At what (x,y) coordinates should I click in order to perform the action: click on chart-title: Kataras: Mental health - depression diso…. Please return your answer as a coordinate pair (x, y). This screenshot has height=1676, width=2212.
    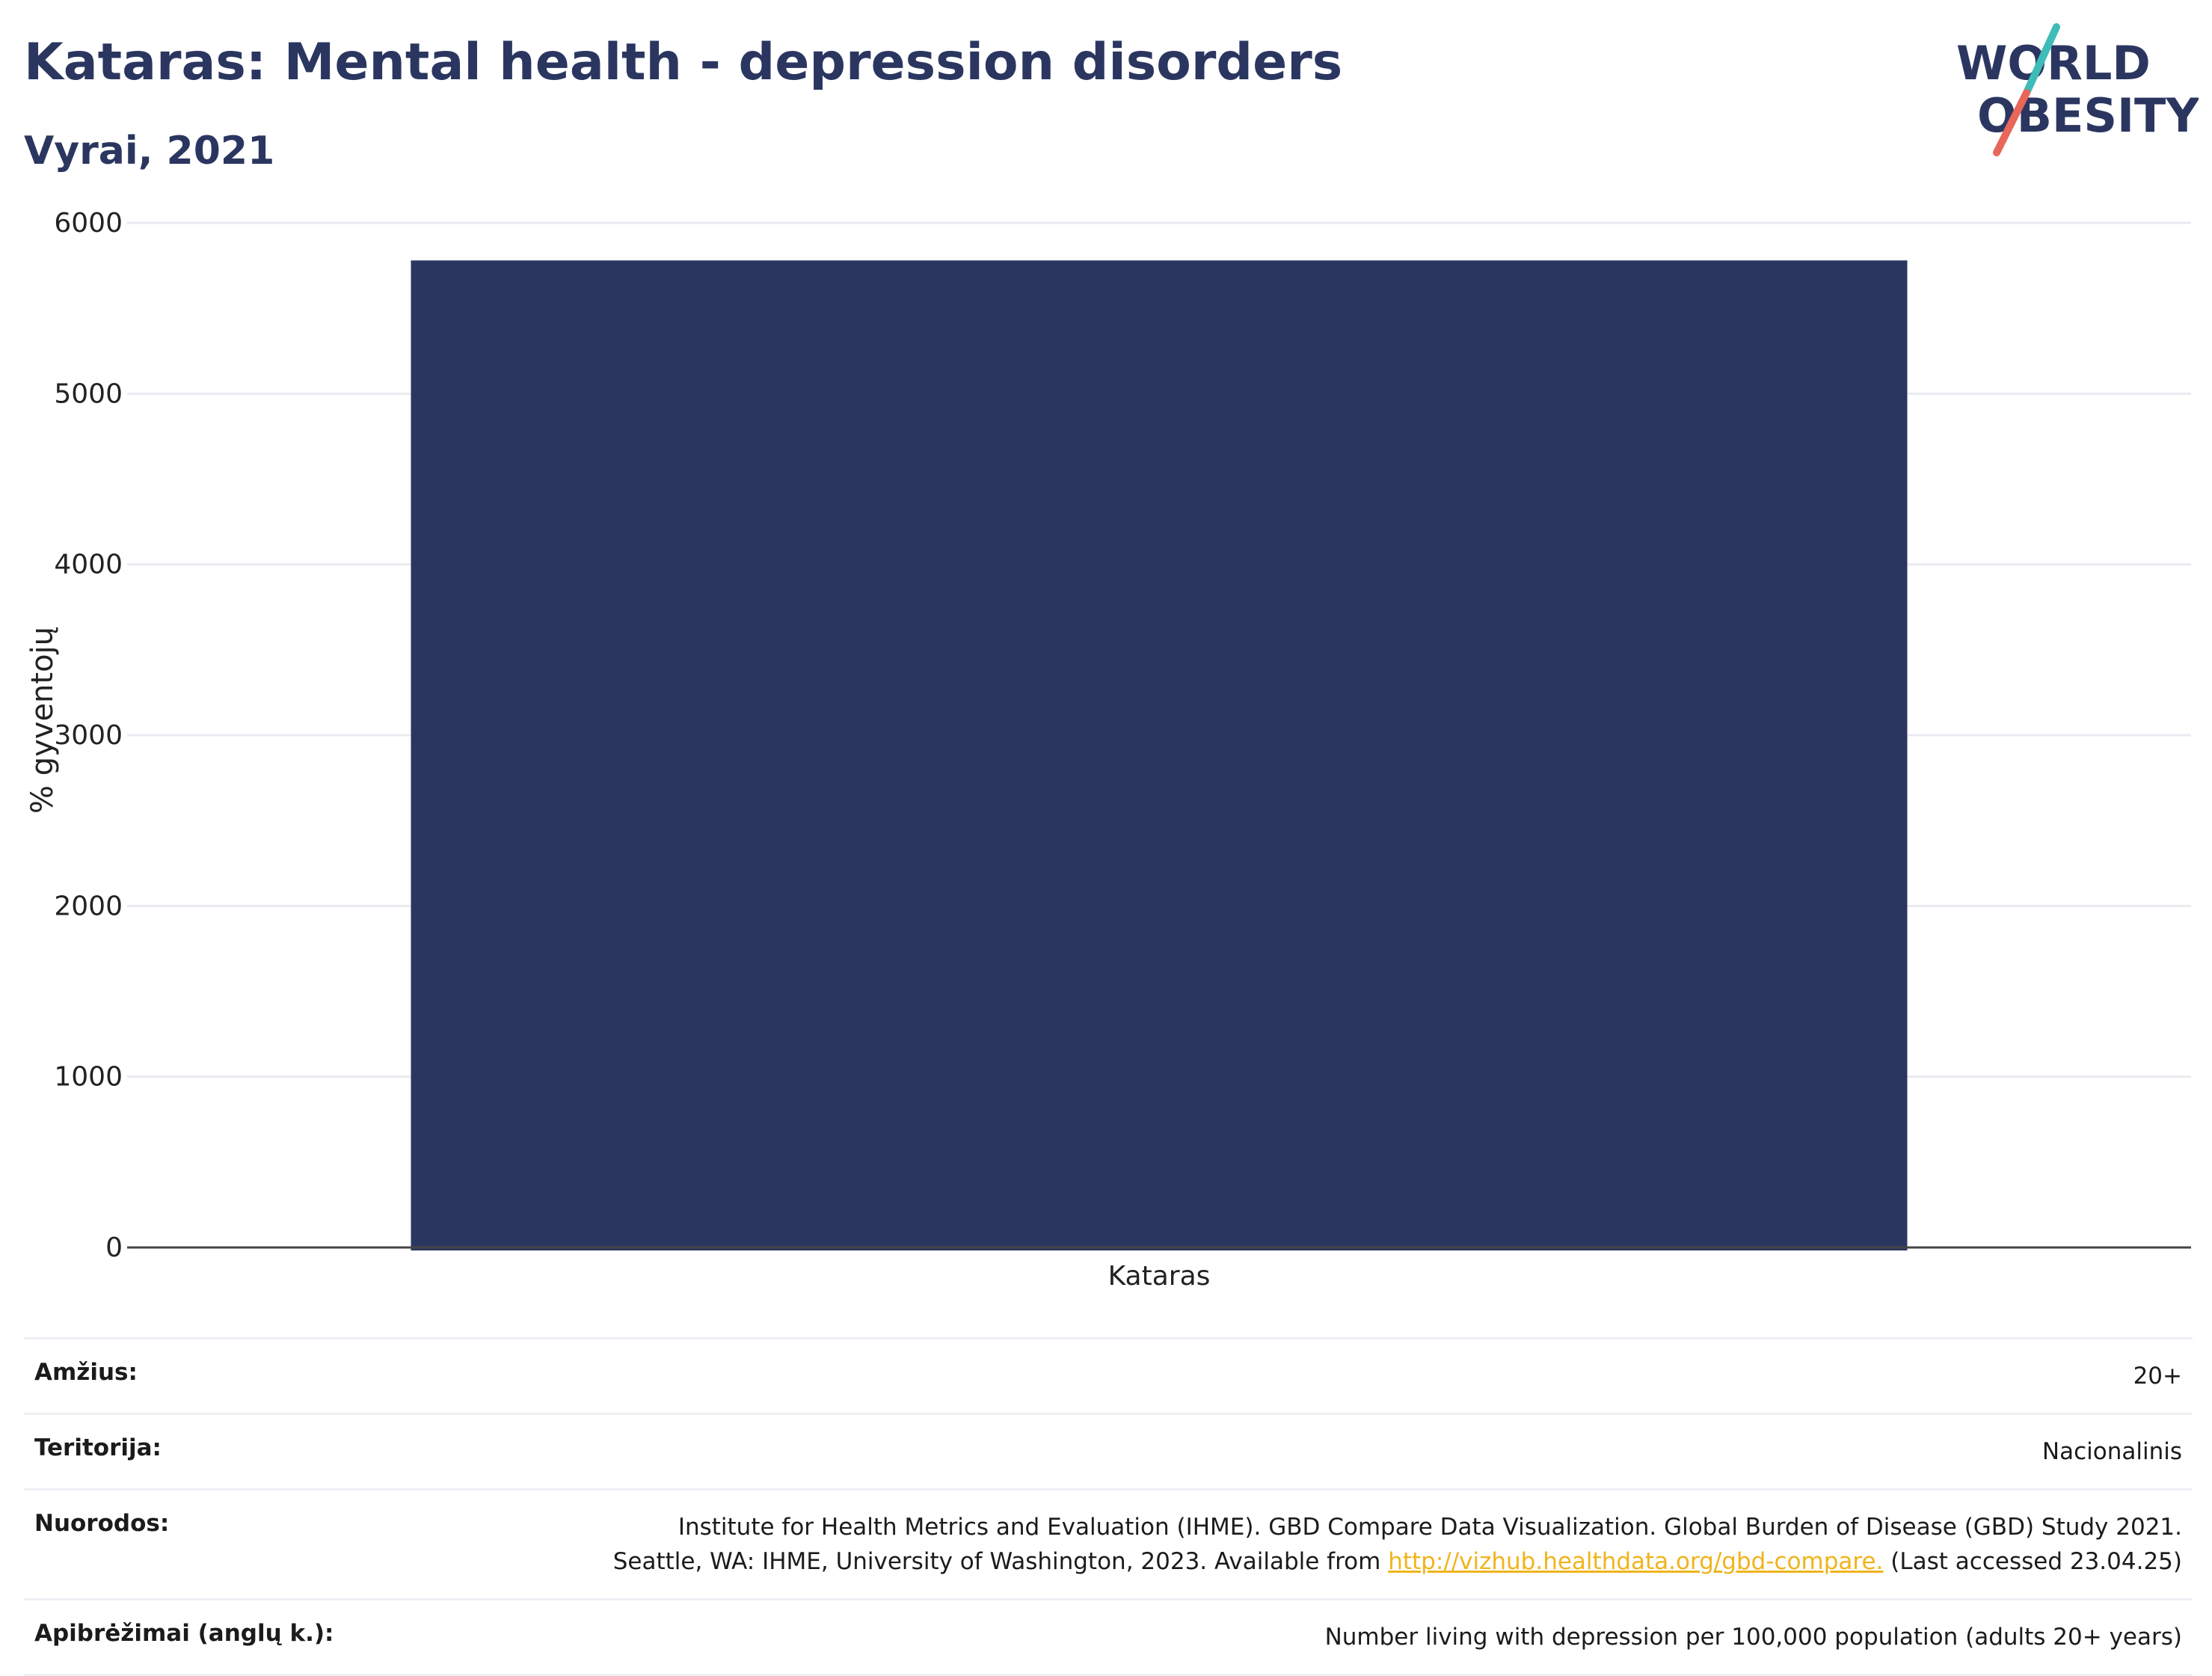
    Looking at the image, I should click on (683, 62).